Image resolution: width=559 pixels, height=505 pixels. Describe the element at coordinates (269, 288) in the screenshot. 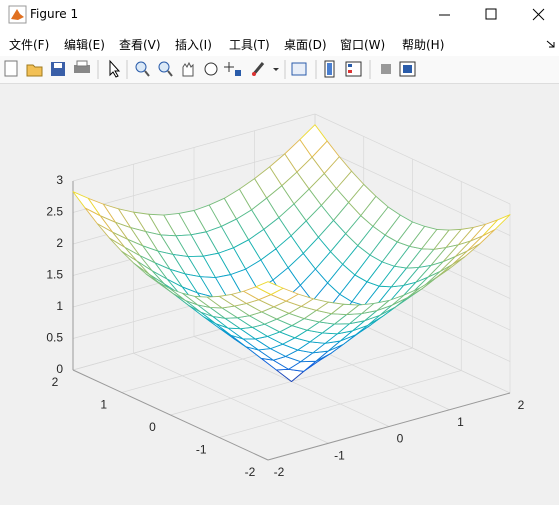

I see `mesh-face` at that location.